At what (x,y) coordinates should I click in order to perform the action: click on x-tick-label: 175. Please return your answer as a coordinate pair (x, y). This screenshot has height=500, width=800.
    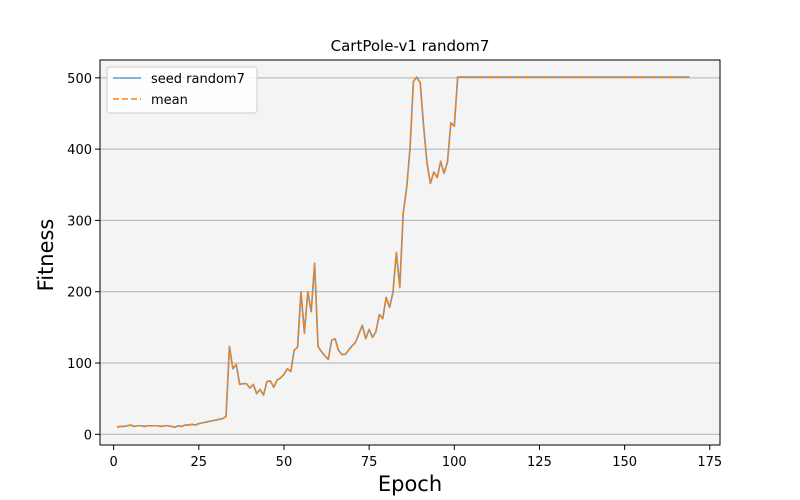
    Looking at the image, I should click on (709, 462).